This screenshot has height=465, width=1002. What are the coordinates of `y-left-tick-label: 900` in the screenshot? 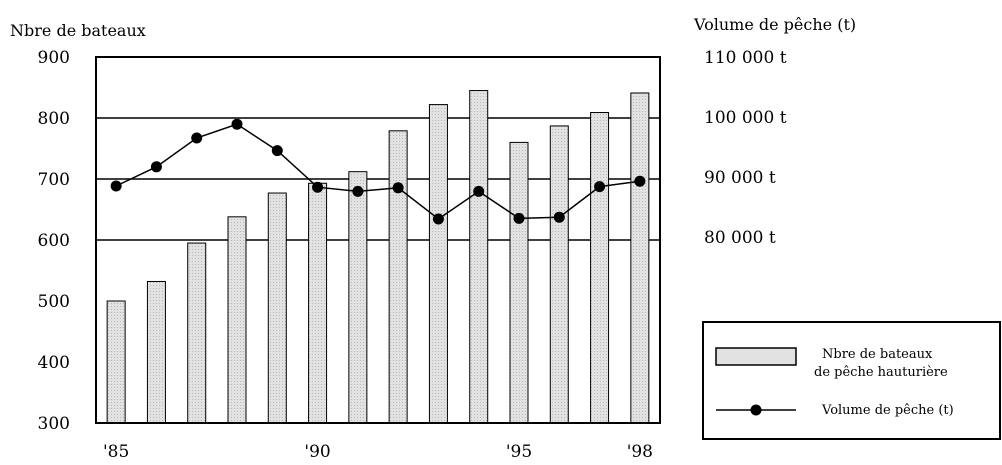 It's located at (54, 58).